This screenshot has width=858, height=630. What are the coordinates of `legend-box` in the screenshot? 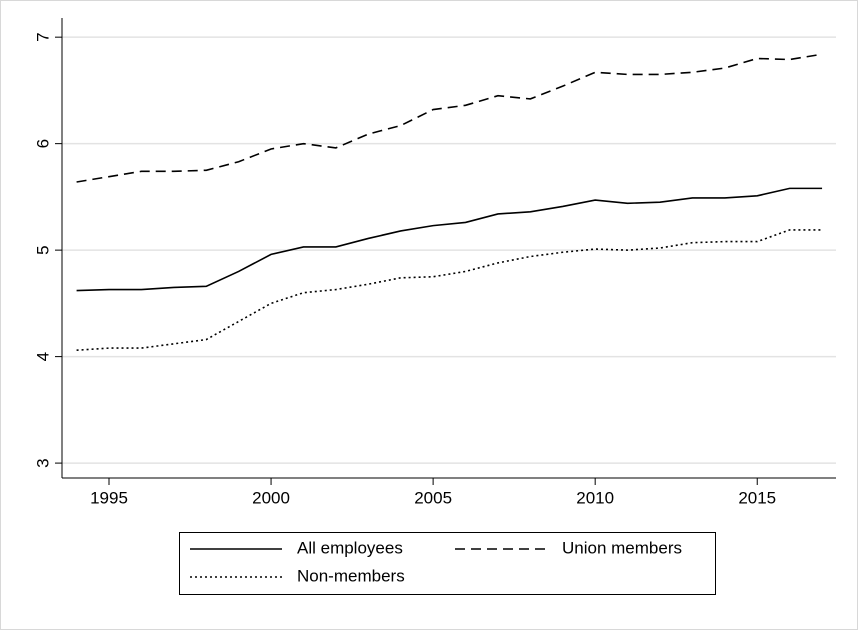 It's located at (447, 563).